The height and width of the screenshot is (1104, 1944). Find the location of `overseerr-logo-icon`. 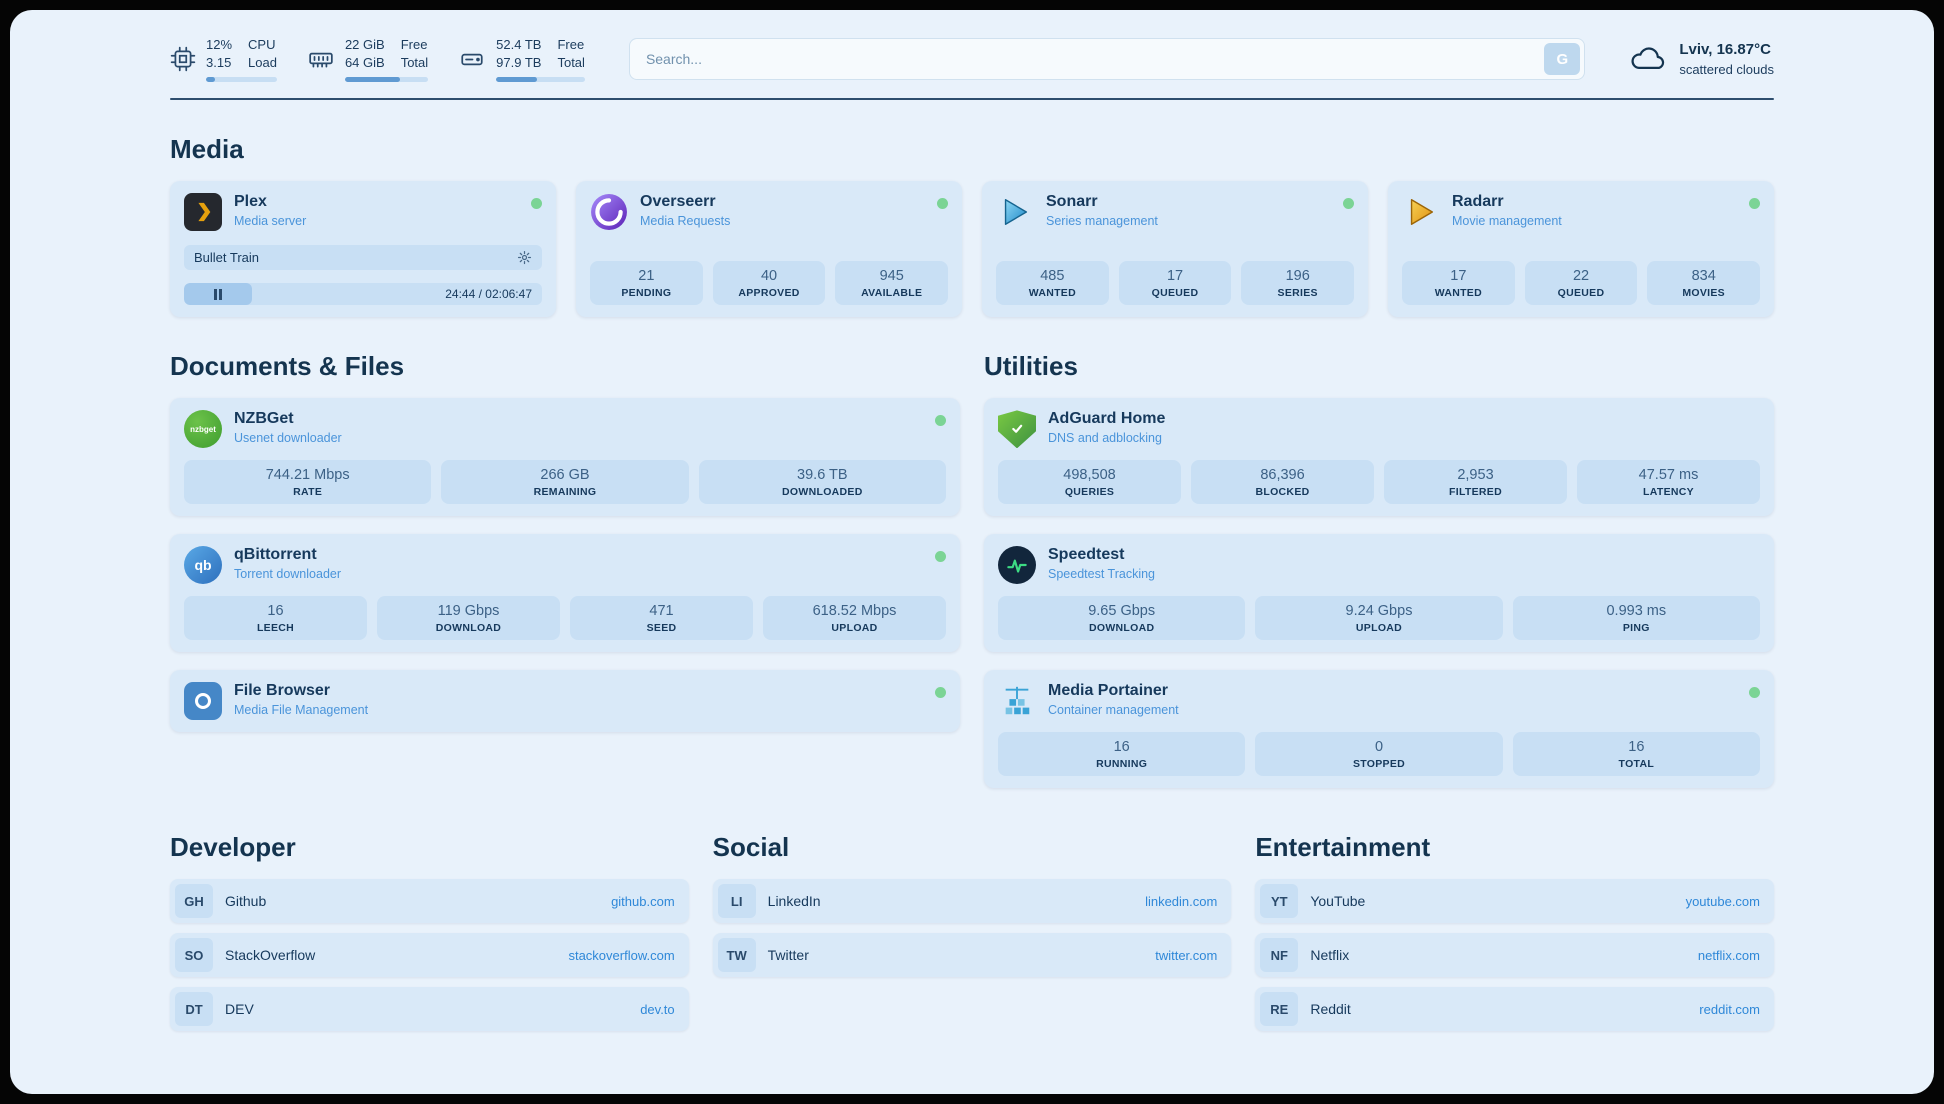

overseerr-logo-icon is located at coordinates (609, 212).